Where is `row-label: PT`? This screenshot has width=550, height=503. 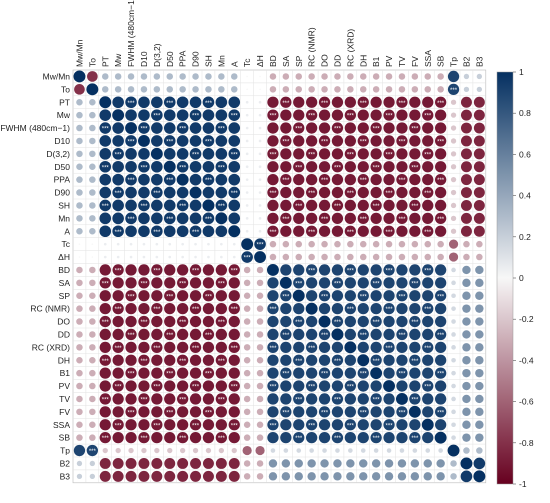
row-label: PT is located at coordinates (64, 102).